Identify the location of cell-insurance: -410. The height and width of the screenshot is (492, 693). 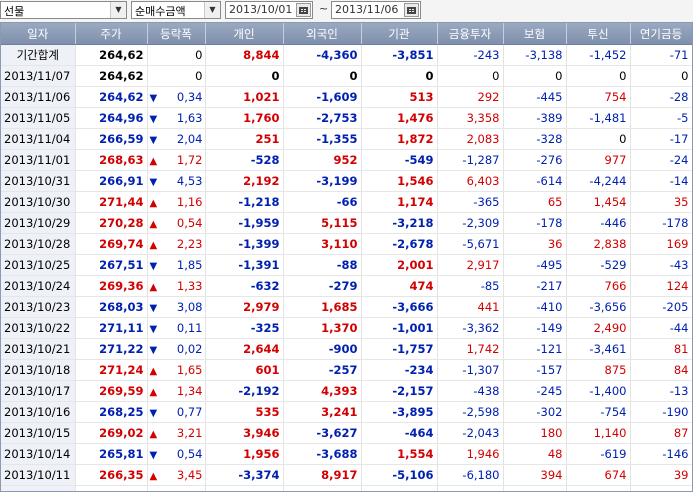
(535, 307).